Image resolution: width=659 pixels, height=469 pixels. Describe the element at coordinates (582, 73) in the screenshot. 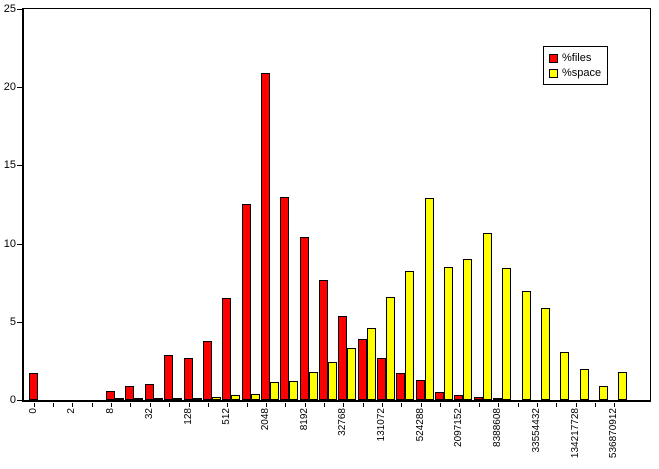

I see `legend-label-space: %space` at that location.